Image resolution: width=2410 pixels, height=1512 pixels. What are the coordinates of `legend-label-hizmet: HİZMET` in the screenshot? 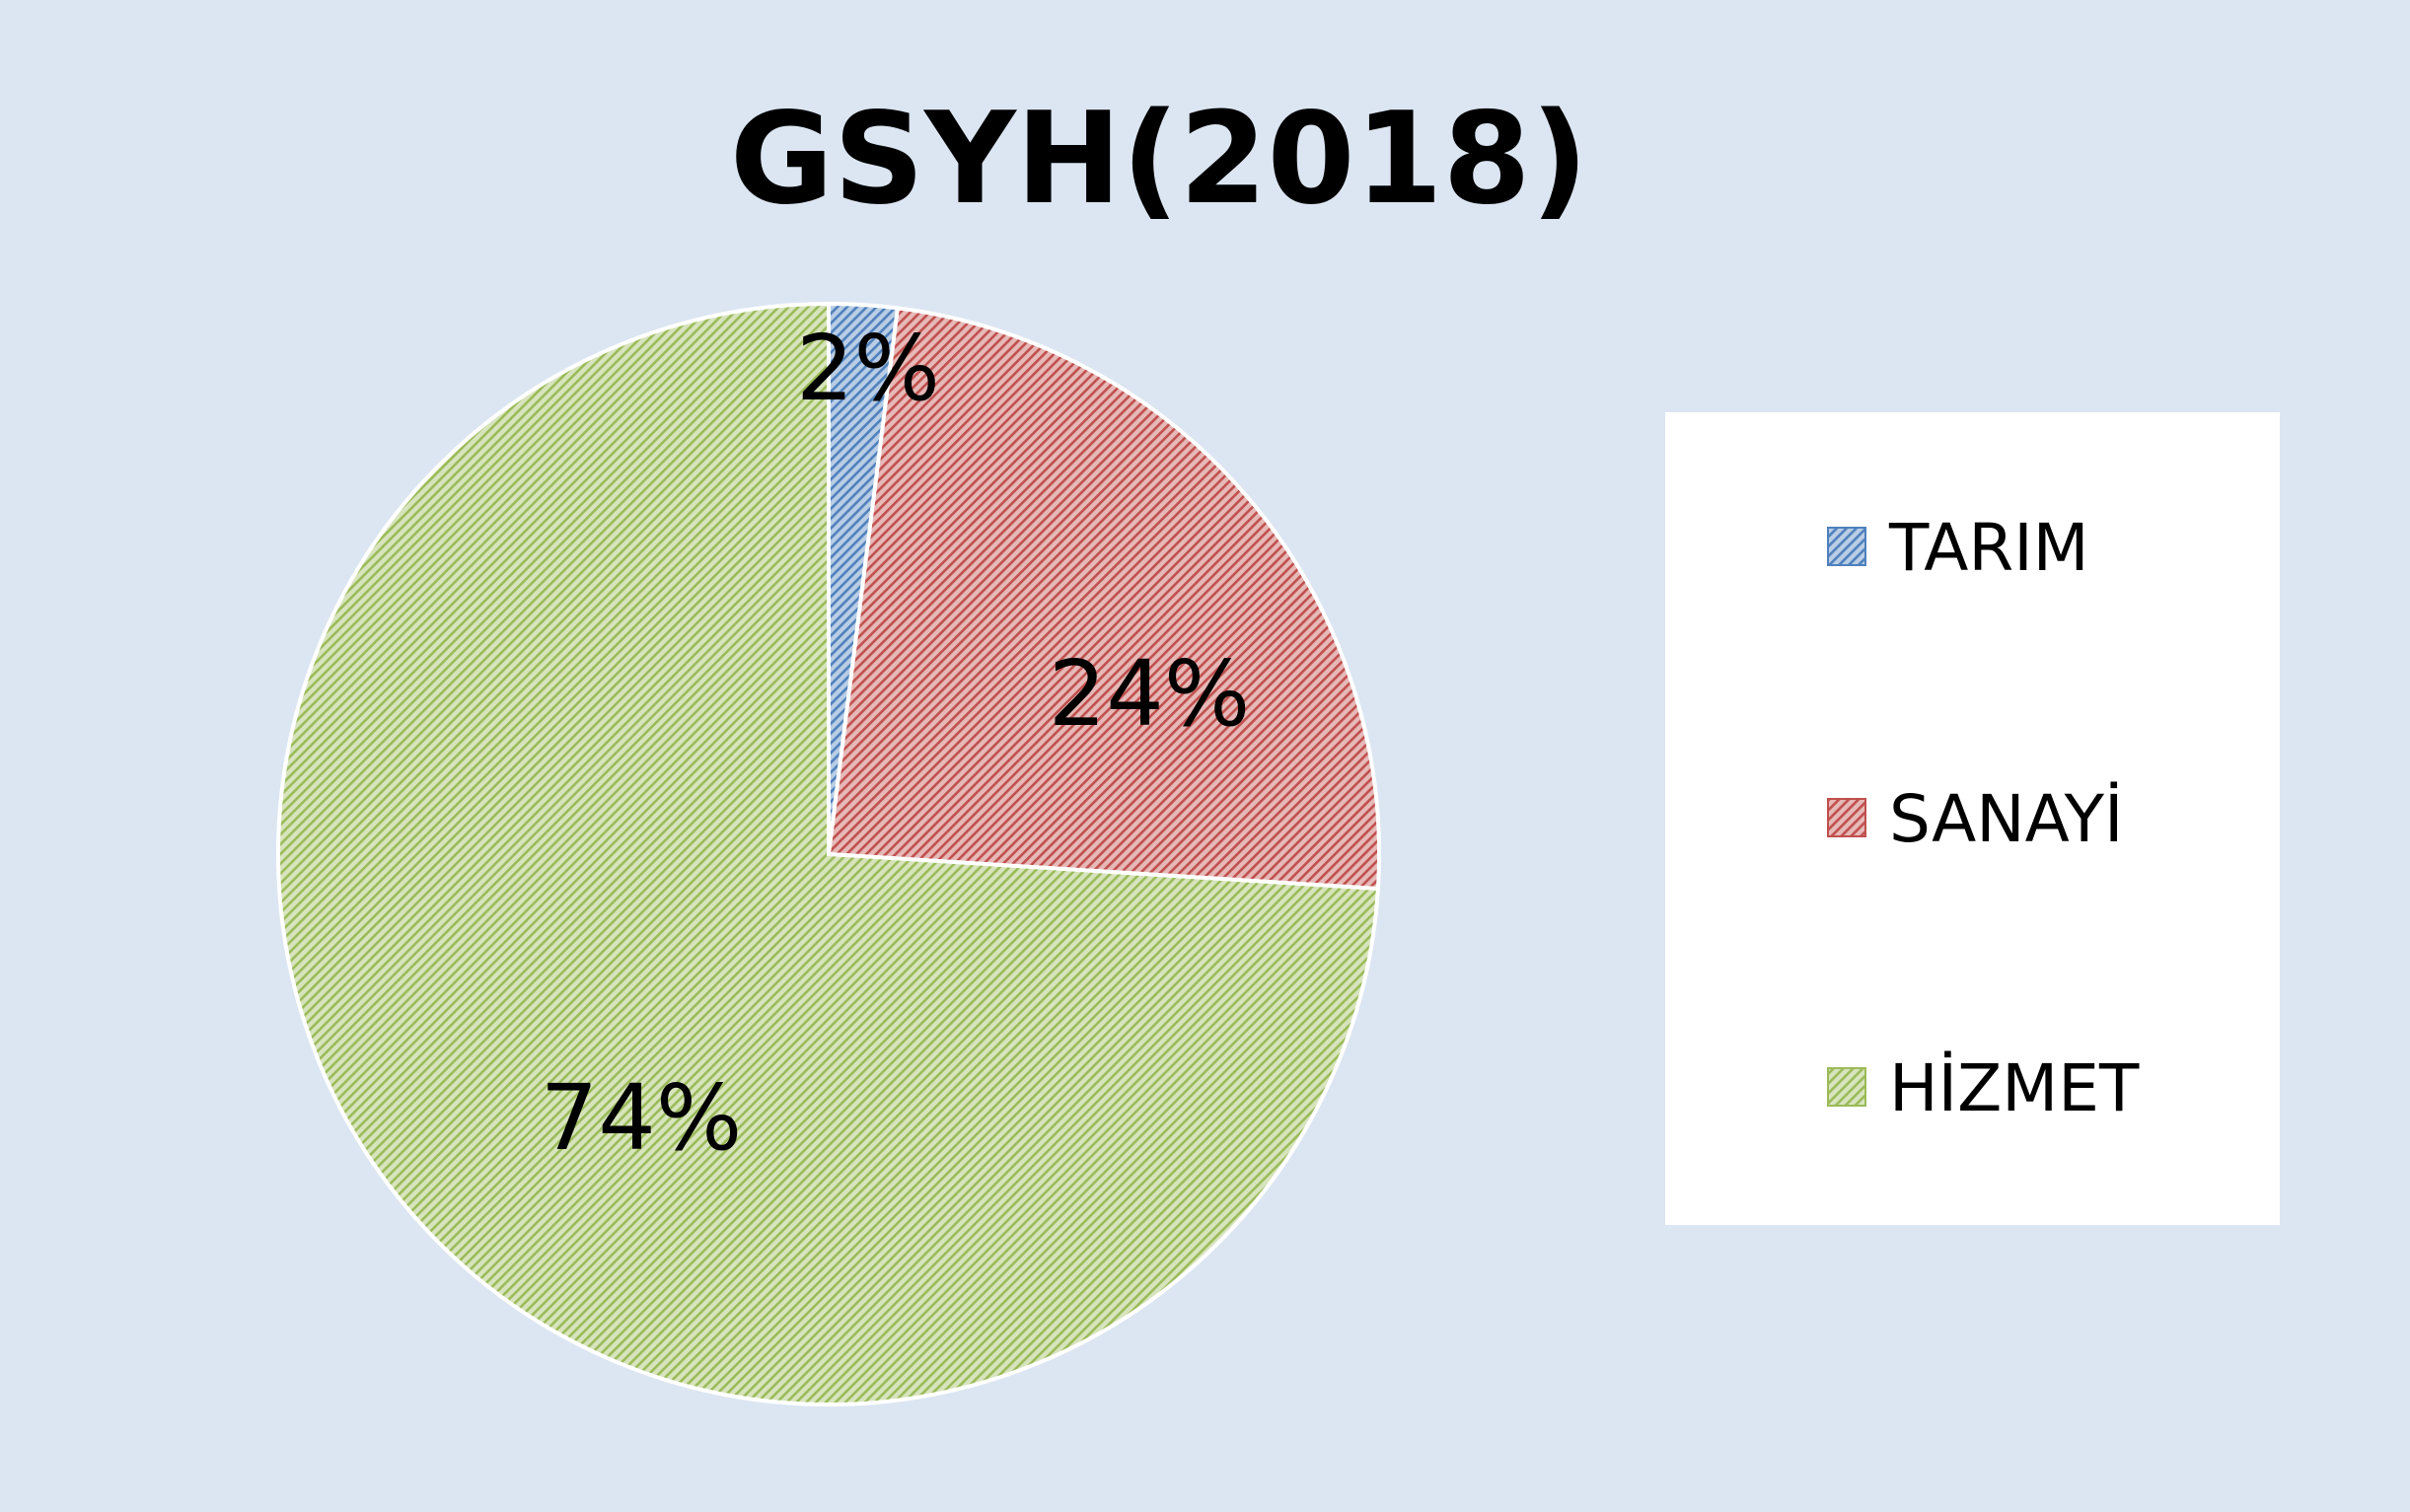 It's located at (2014, 1088).